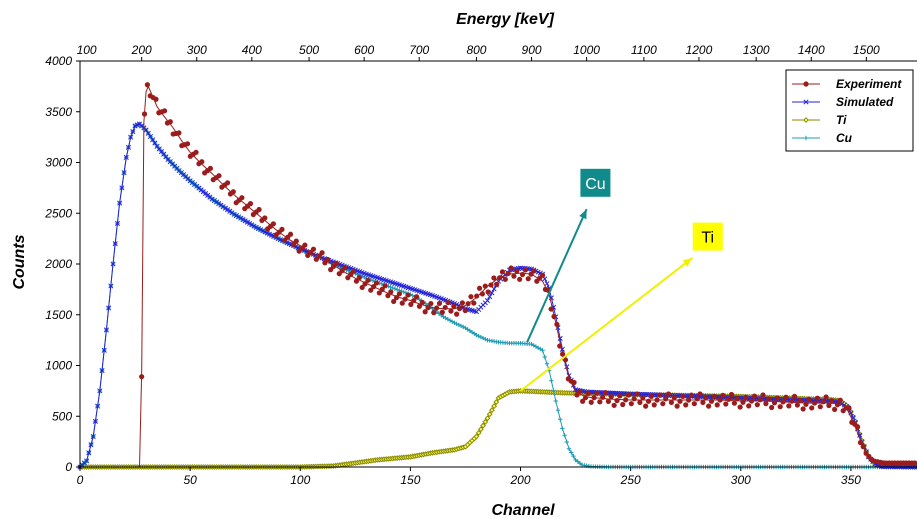  I want to click on legend-item-simulated: Simulated, so click(843, 102).